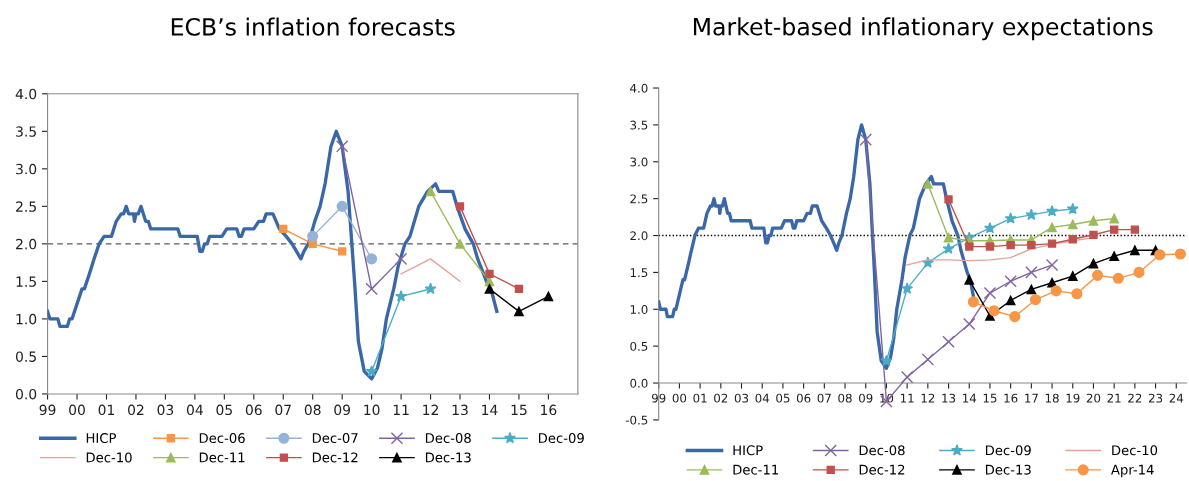 The width and height of the screenshot is (1189, 481). Describe the element at coordinates (313, 26) in the screenshot. I see `chart-title: ECB’s inflation forecasts` at that location.